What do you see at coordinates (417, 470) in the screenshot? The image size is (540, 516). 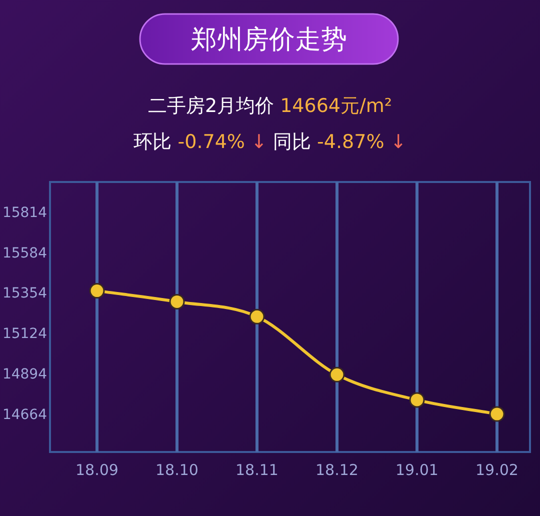 I see `x-tick-label: 19.01` at bounding box center [417, 470].